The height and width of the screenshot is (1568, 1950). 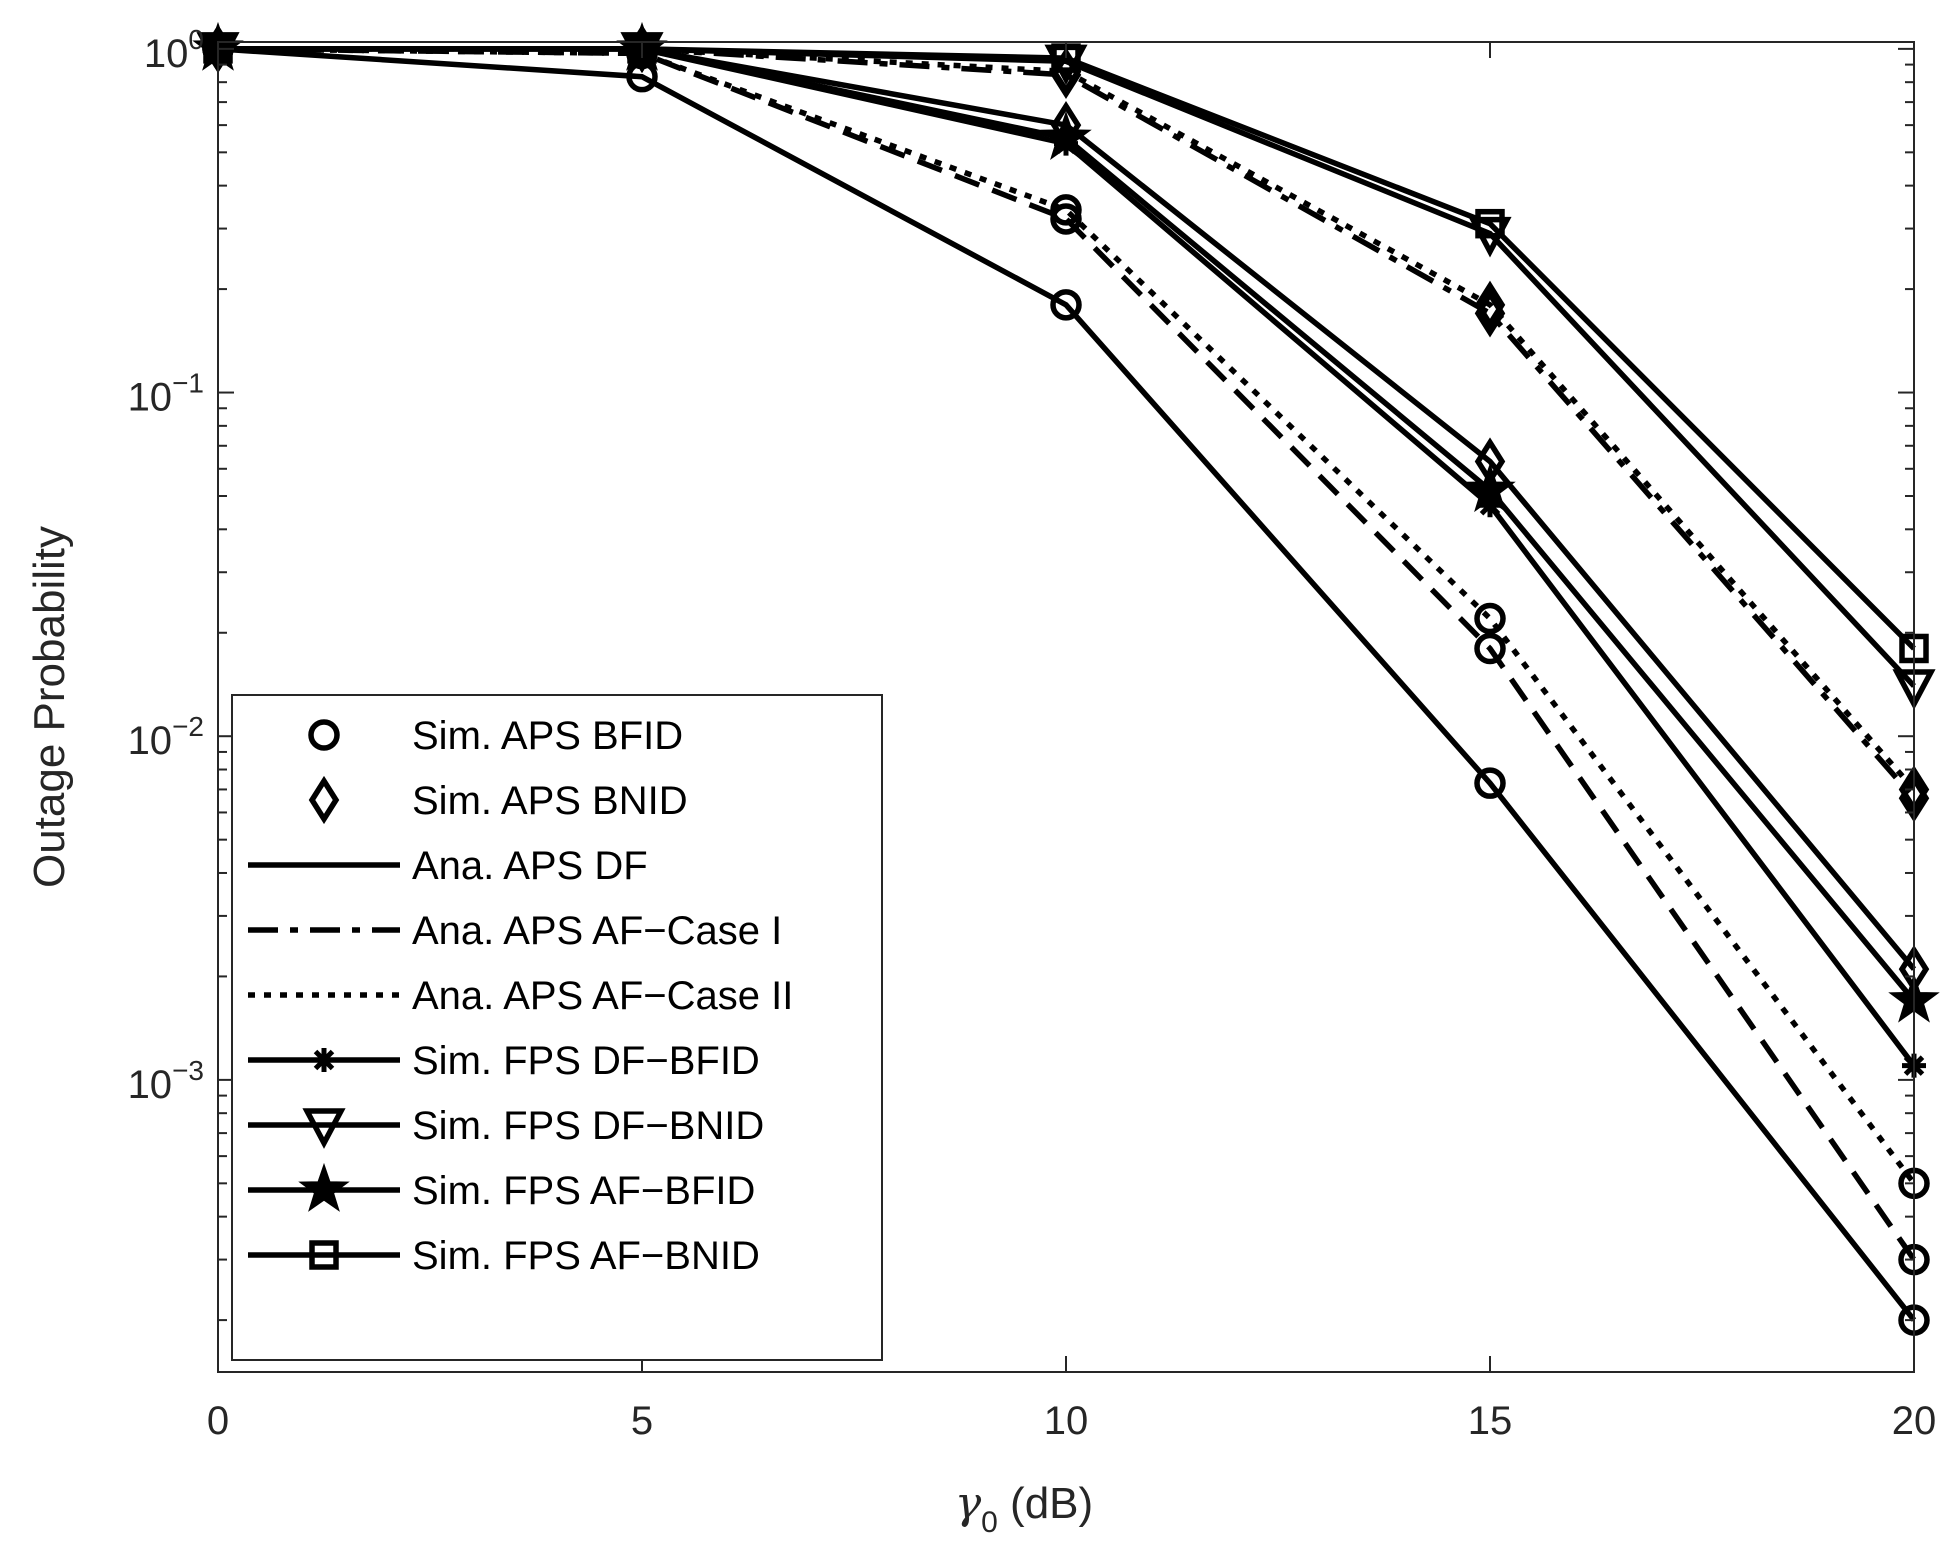 What do you see at coordinates (49, 707) in the screenshot?
I see `y-axis-label: Outage Probability` at bounding box center [49, 707].